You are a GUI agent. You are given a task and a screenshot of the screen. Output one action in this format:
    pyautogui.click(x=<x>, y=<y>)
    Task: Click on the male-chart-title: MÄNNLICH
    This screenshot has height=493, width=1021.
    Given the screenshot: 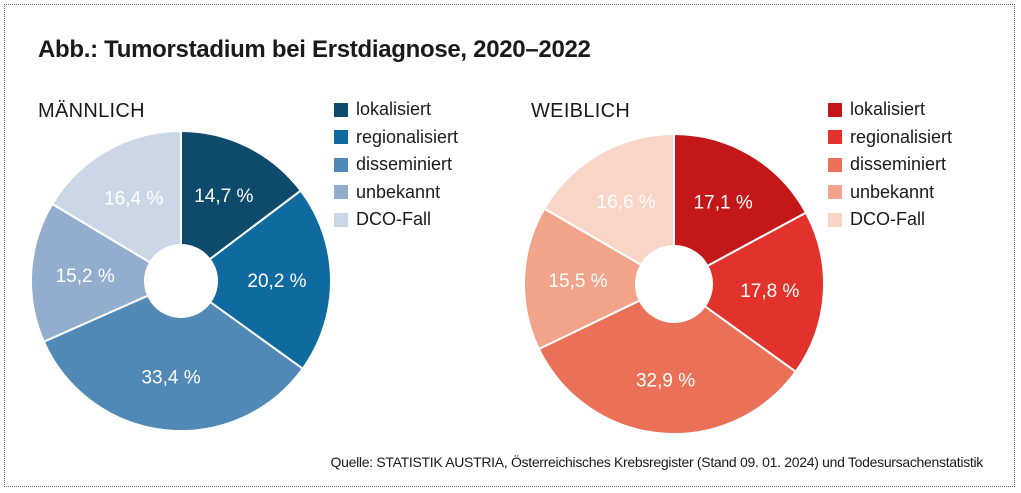 What is the action you would take?
    pyautogui.click(x=91, y=111)
    